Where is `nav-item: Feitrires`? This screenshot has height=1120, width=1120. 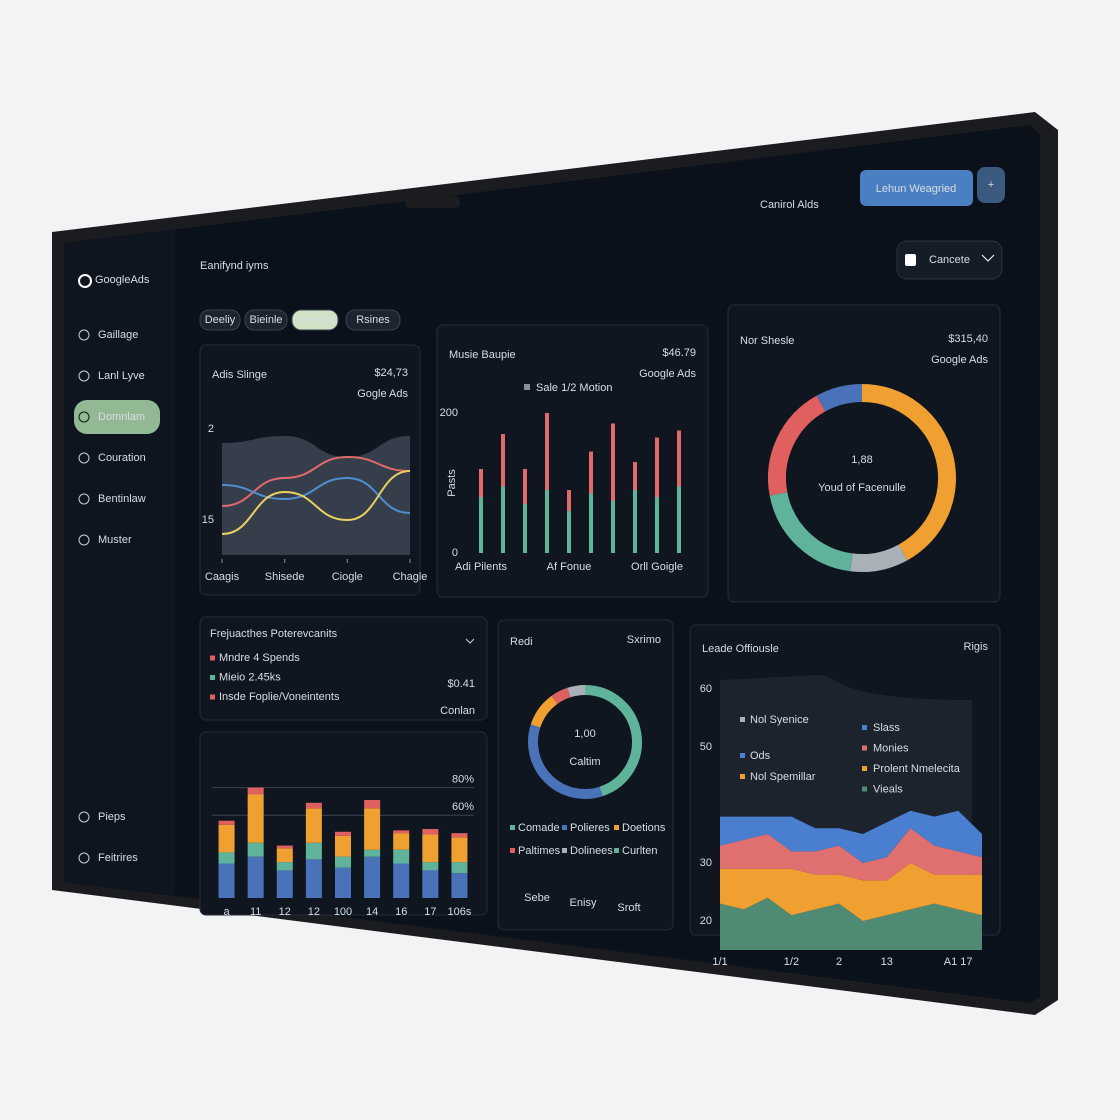 nav-item: Feitrires is located at coordinates (118, 858).